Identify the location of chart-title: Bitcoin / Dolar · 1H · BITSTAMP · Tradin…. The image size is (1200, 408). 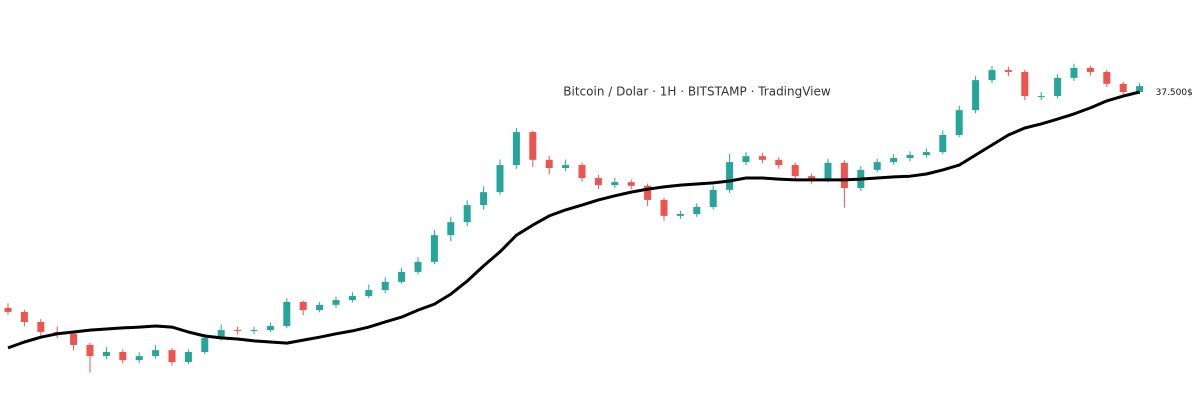
(697, 92).